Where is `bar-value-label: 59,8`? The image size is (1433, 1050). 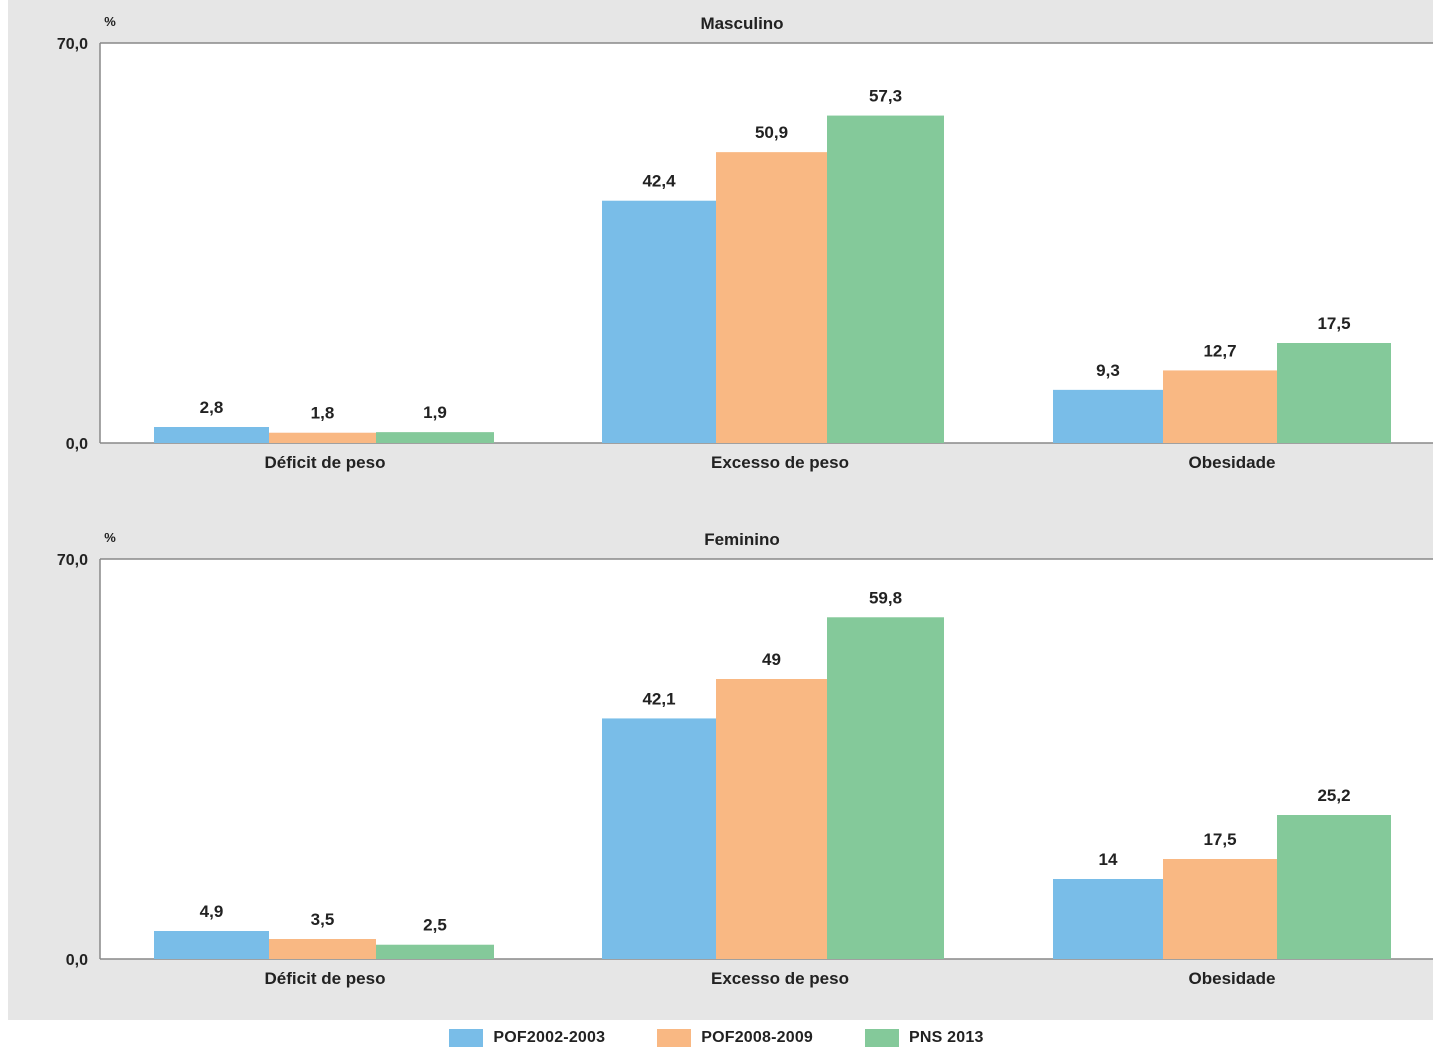
bar-value-label: 59,8 is located at coordinates (885, 597).